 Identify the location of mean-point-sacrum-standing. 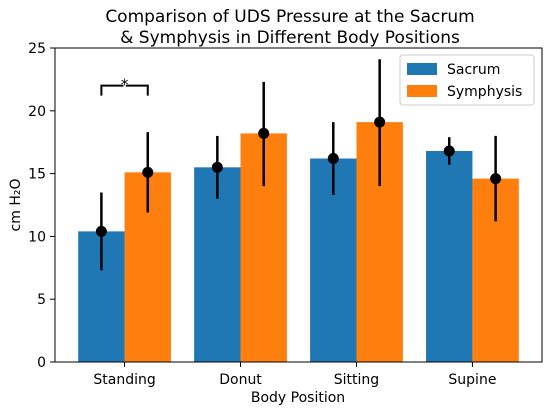
(101, 231).